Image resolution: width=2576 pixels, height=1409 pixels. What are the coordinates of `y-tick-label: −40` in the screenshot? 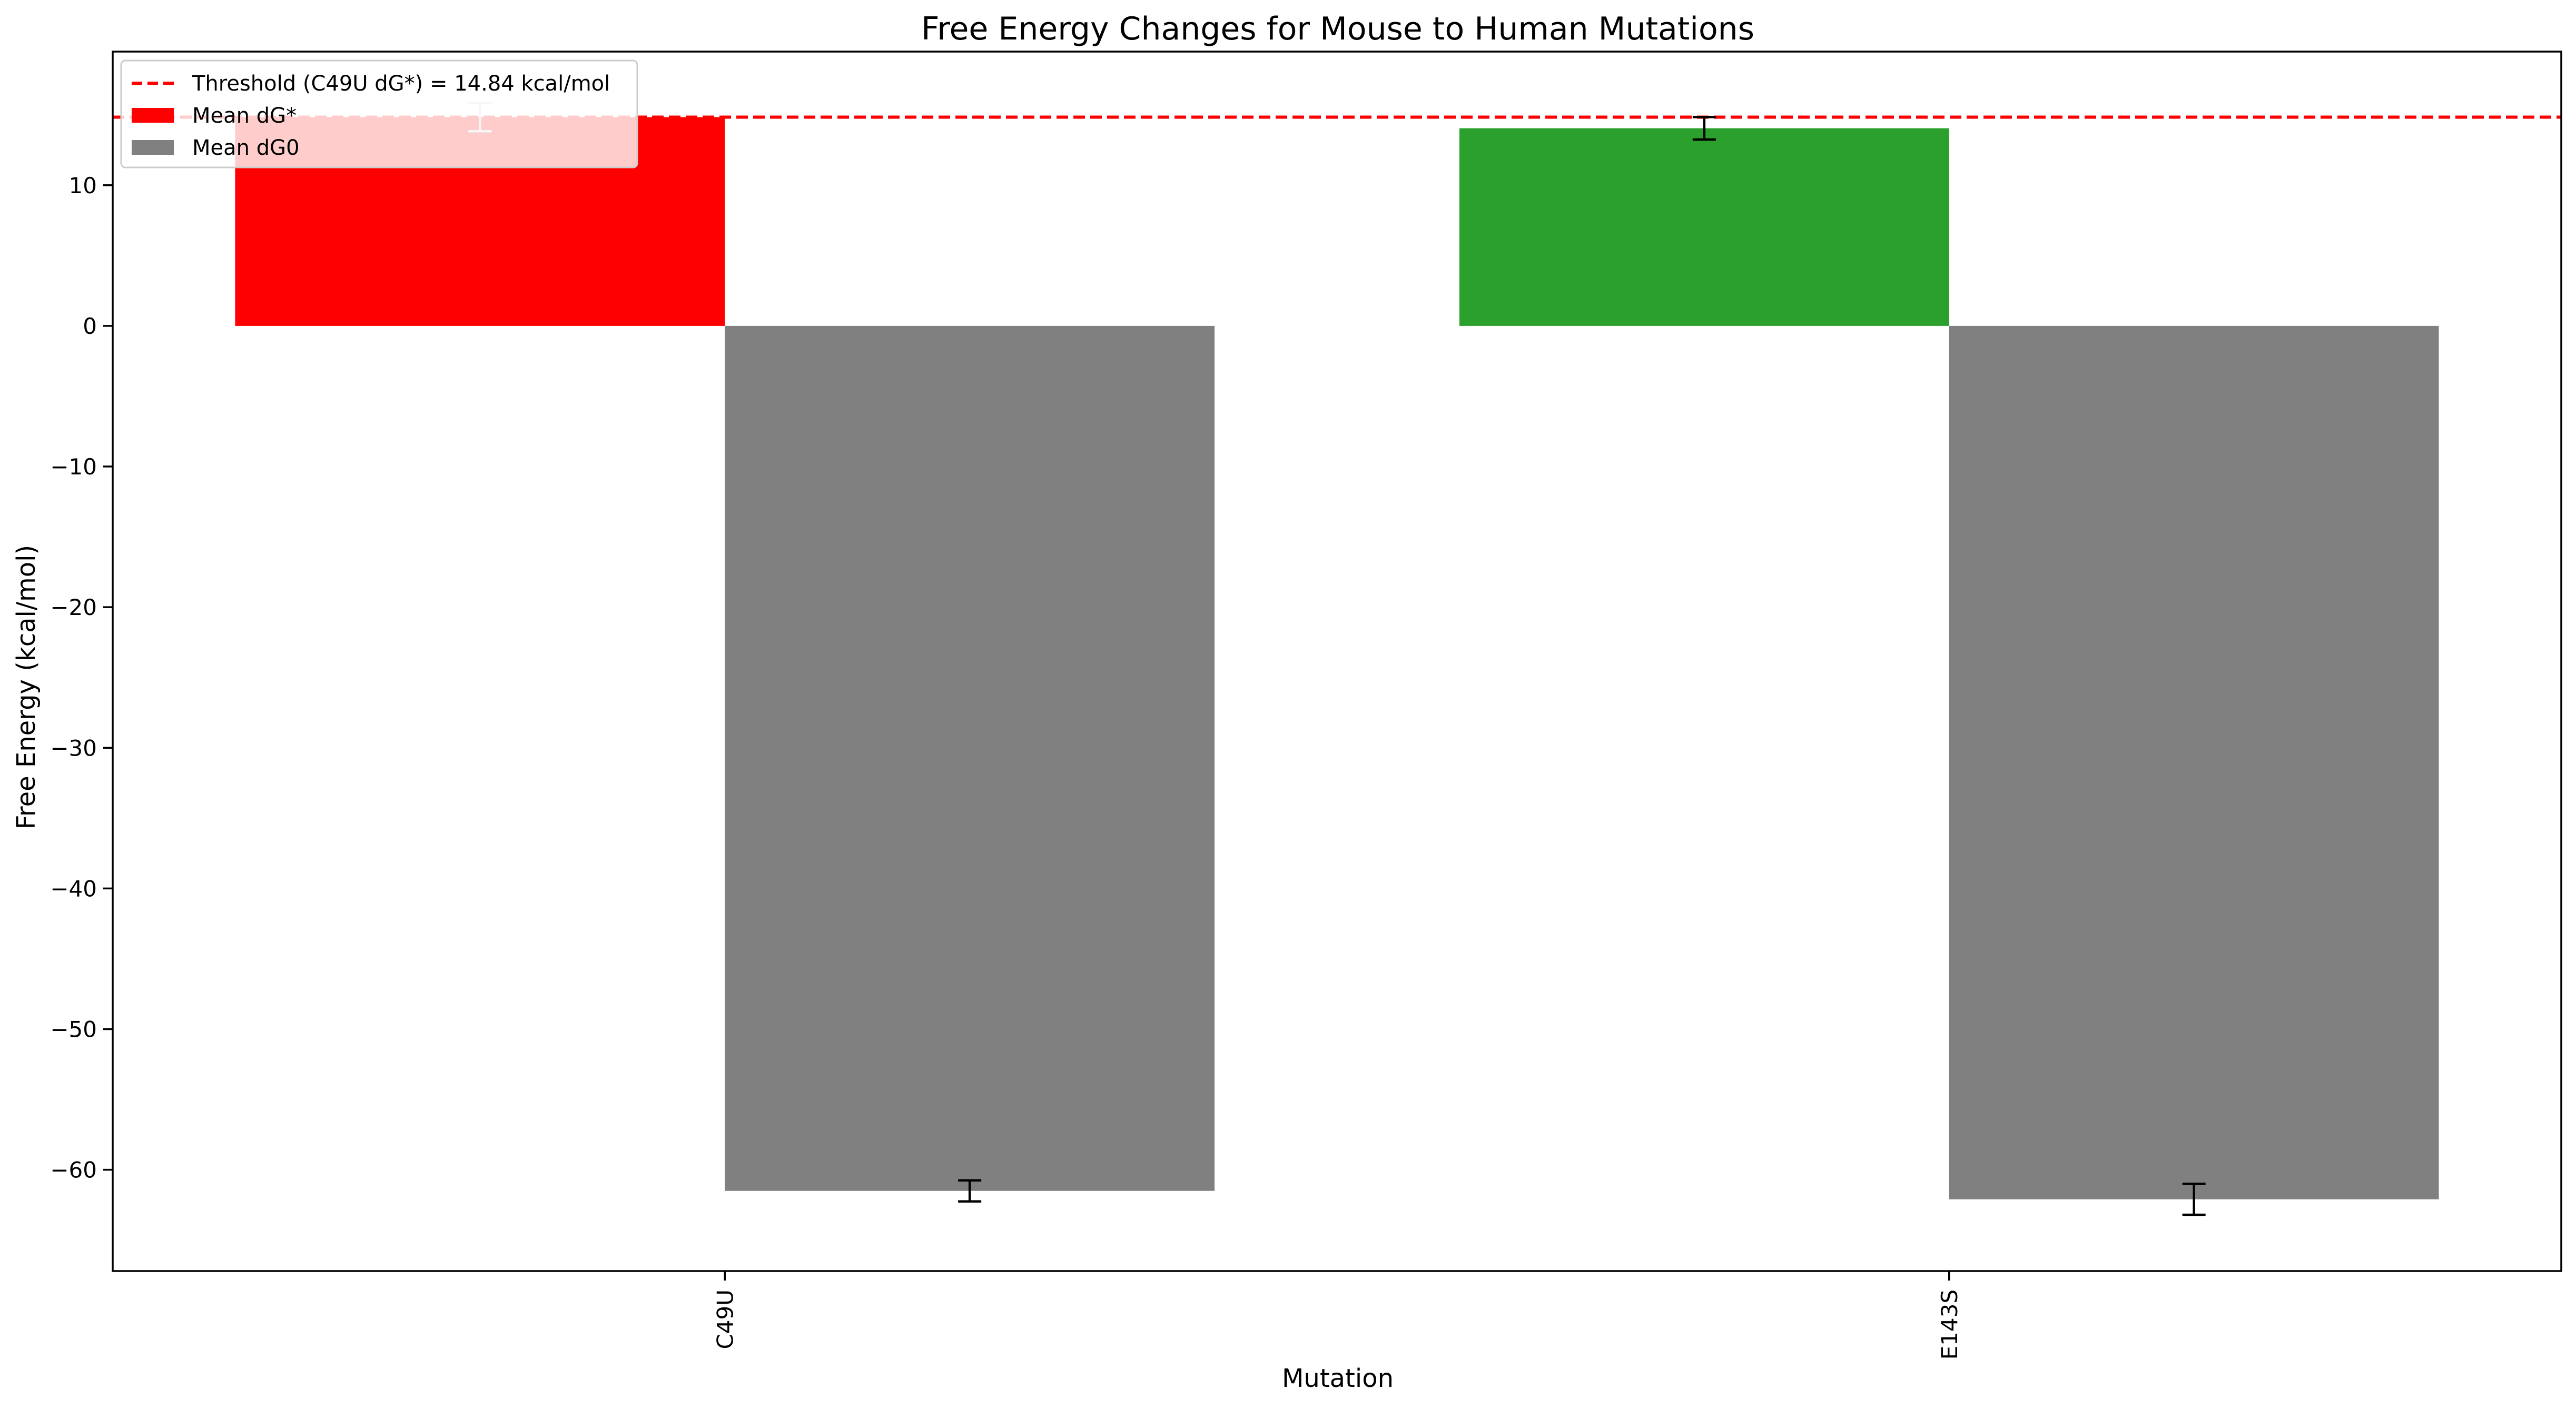 It's located at (73, 888).